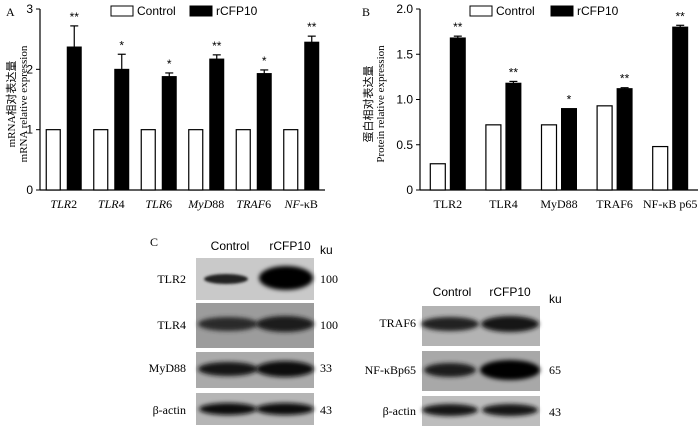 Image resolution: width=700 pixels, height=429 pixels. What do you see at coordinates (169, 410) in the screenshot?
I see `blot-left-label-bactin: β-actin` at bounding box center [169, 410].